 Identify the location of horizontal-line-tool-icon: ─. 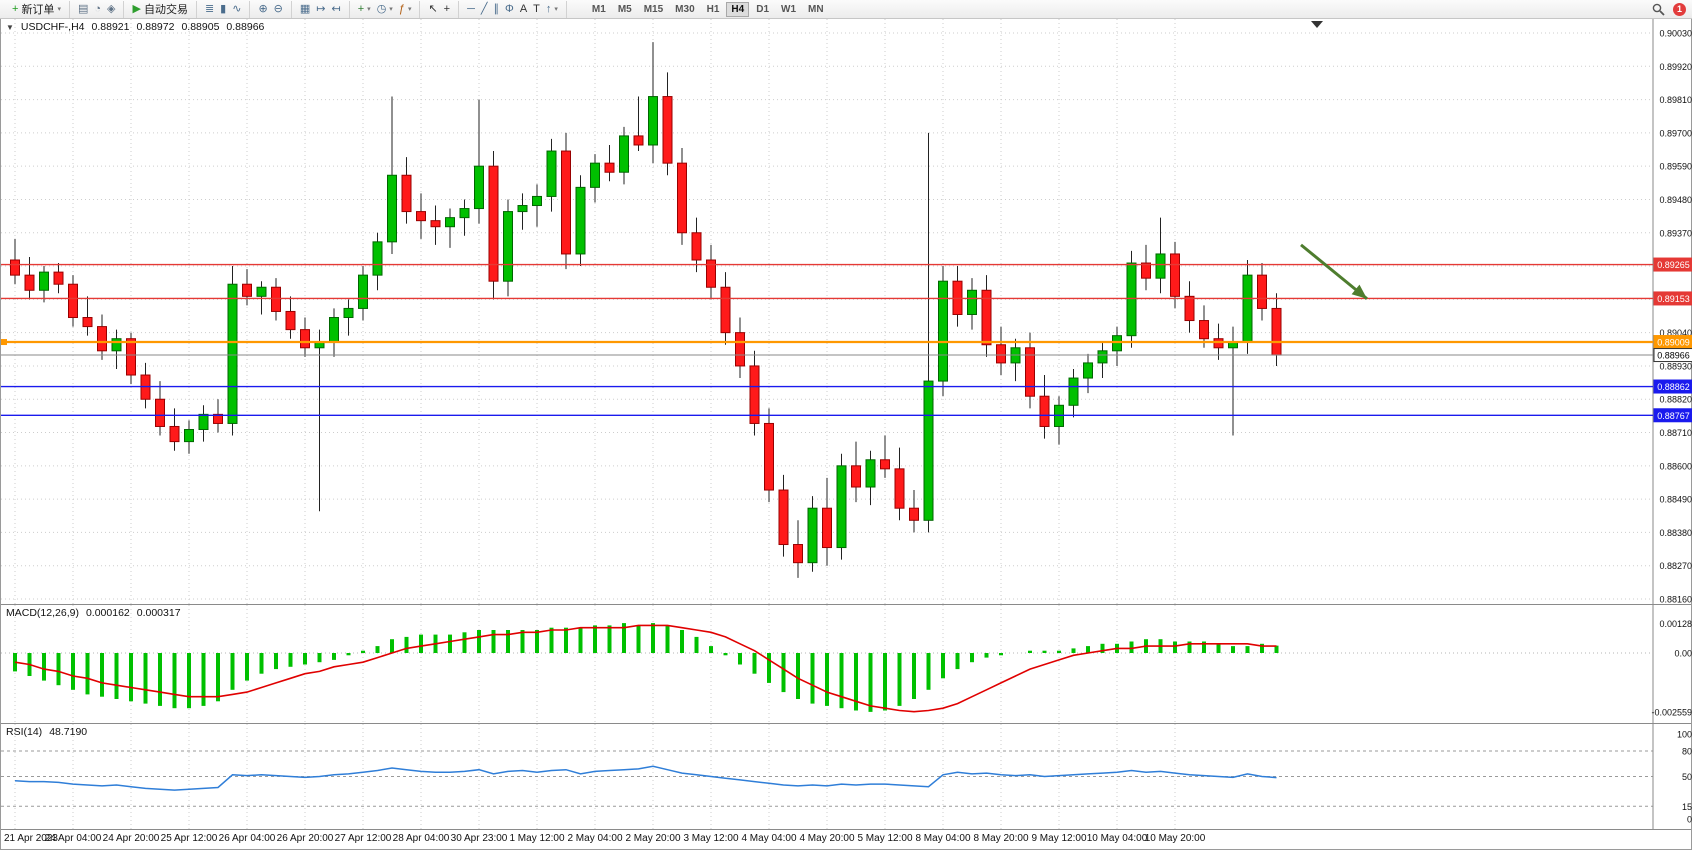
(471, 9).